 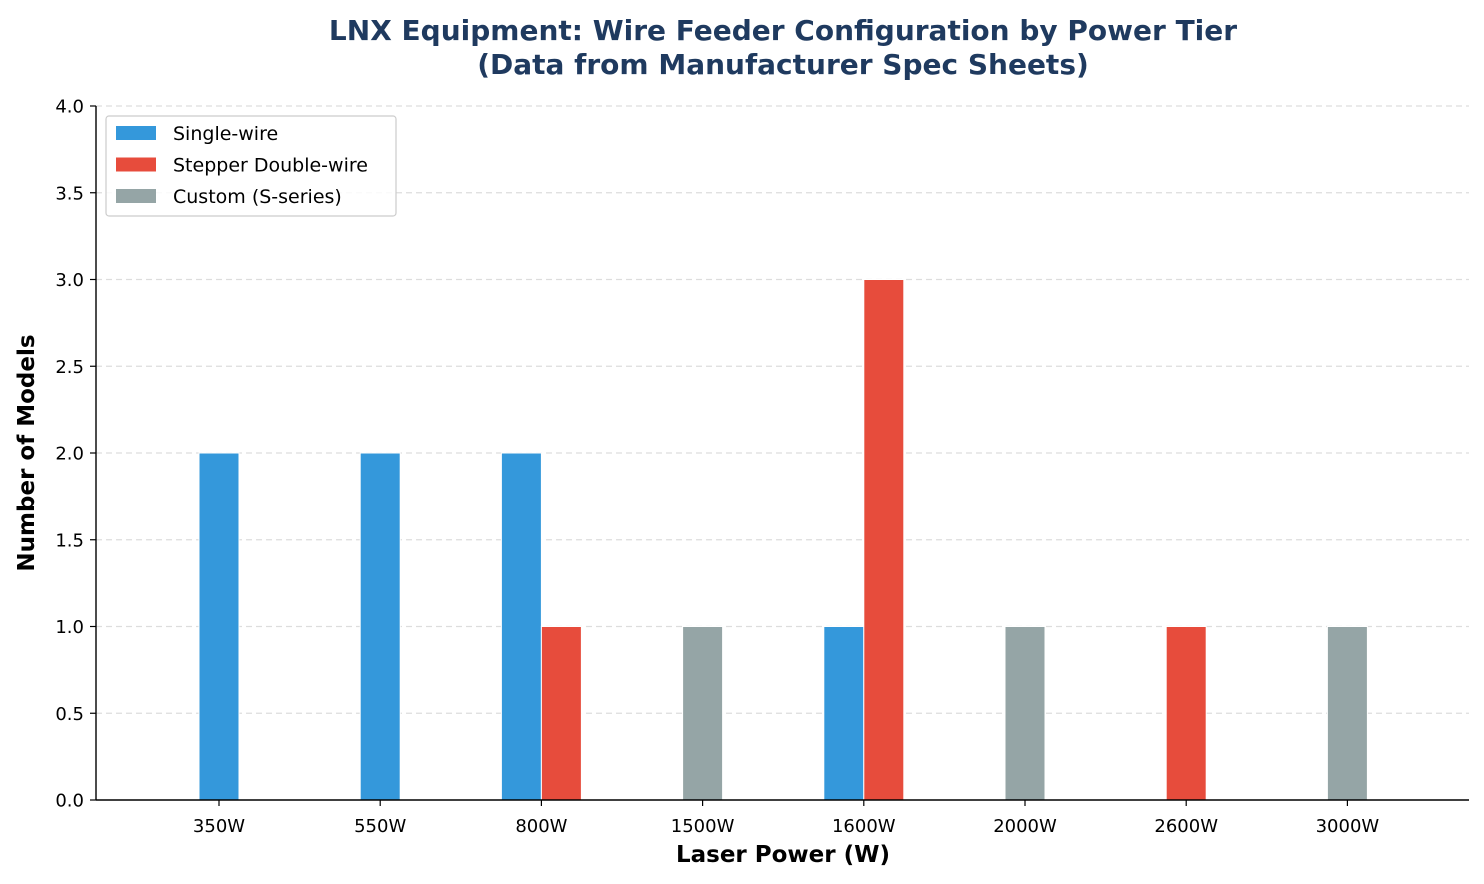 I want to click on bar-single-wire-800w, so click(x=521, y=626).